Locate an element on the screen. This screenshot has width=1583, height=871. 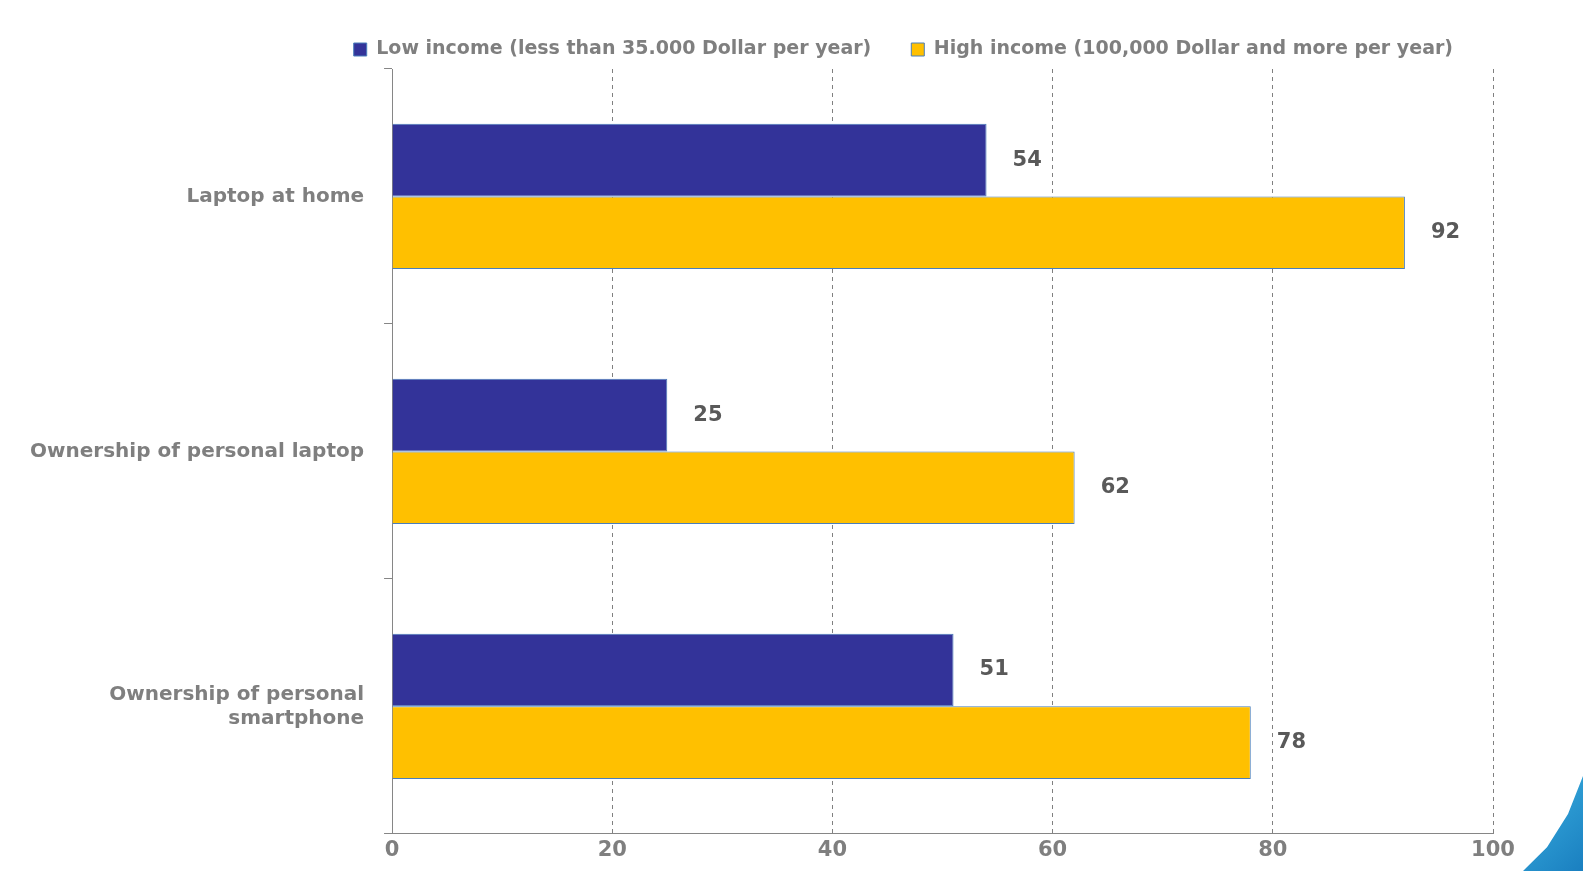
legend-label: High income (100,000 Dollar and more per year) is located at coordinates (1193, 47).